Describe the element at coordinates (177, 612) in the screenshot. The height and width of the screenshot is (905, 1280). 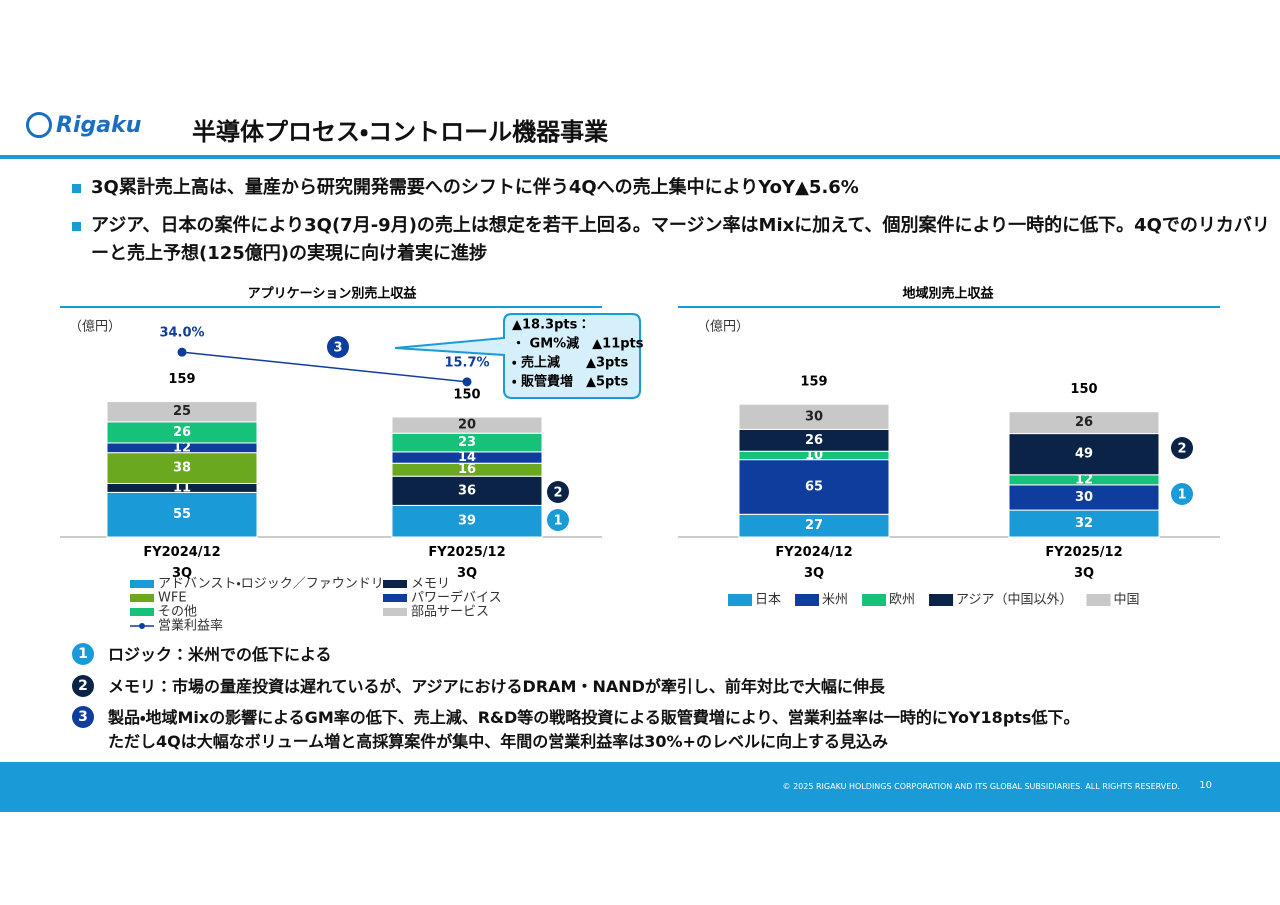
I see `legend-label: その他` at that location.